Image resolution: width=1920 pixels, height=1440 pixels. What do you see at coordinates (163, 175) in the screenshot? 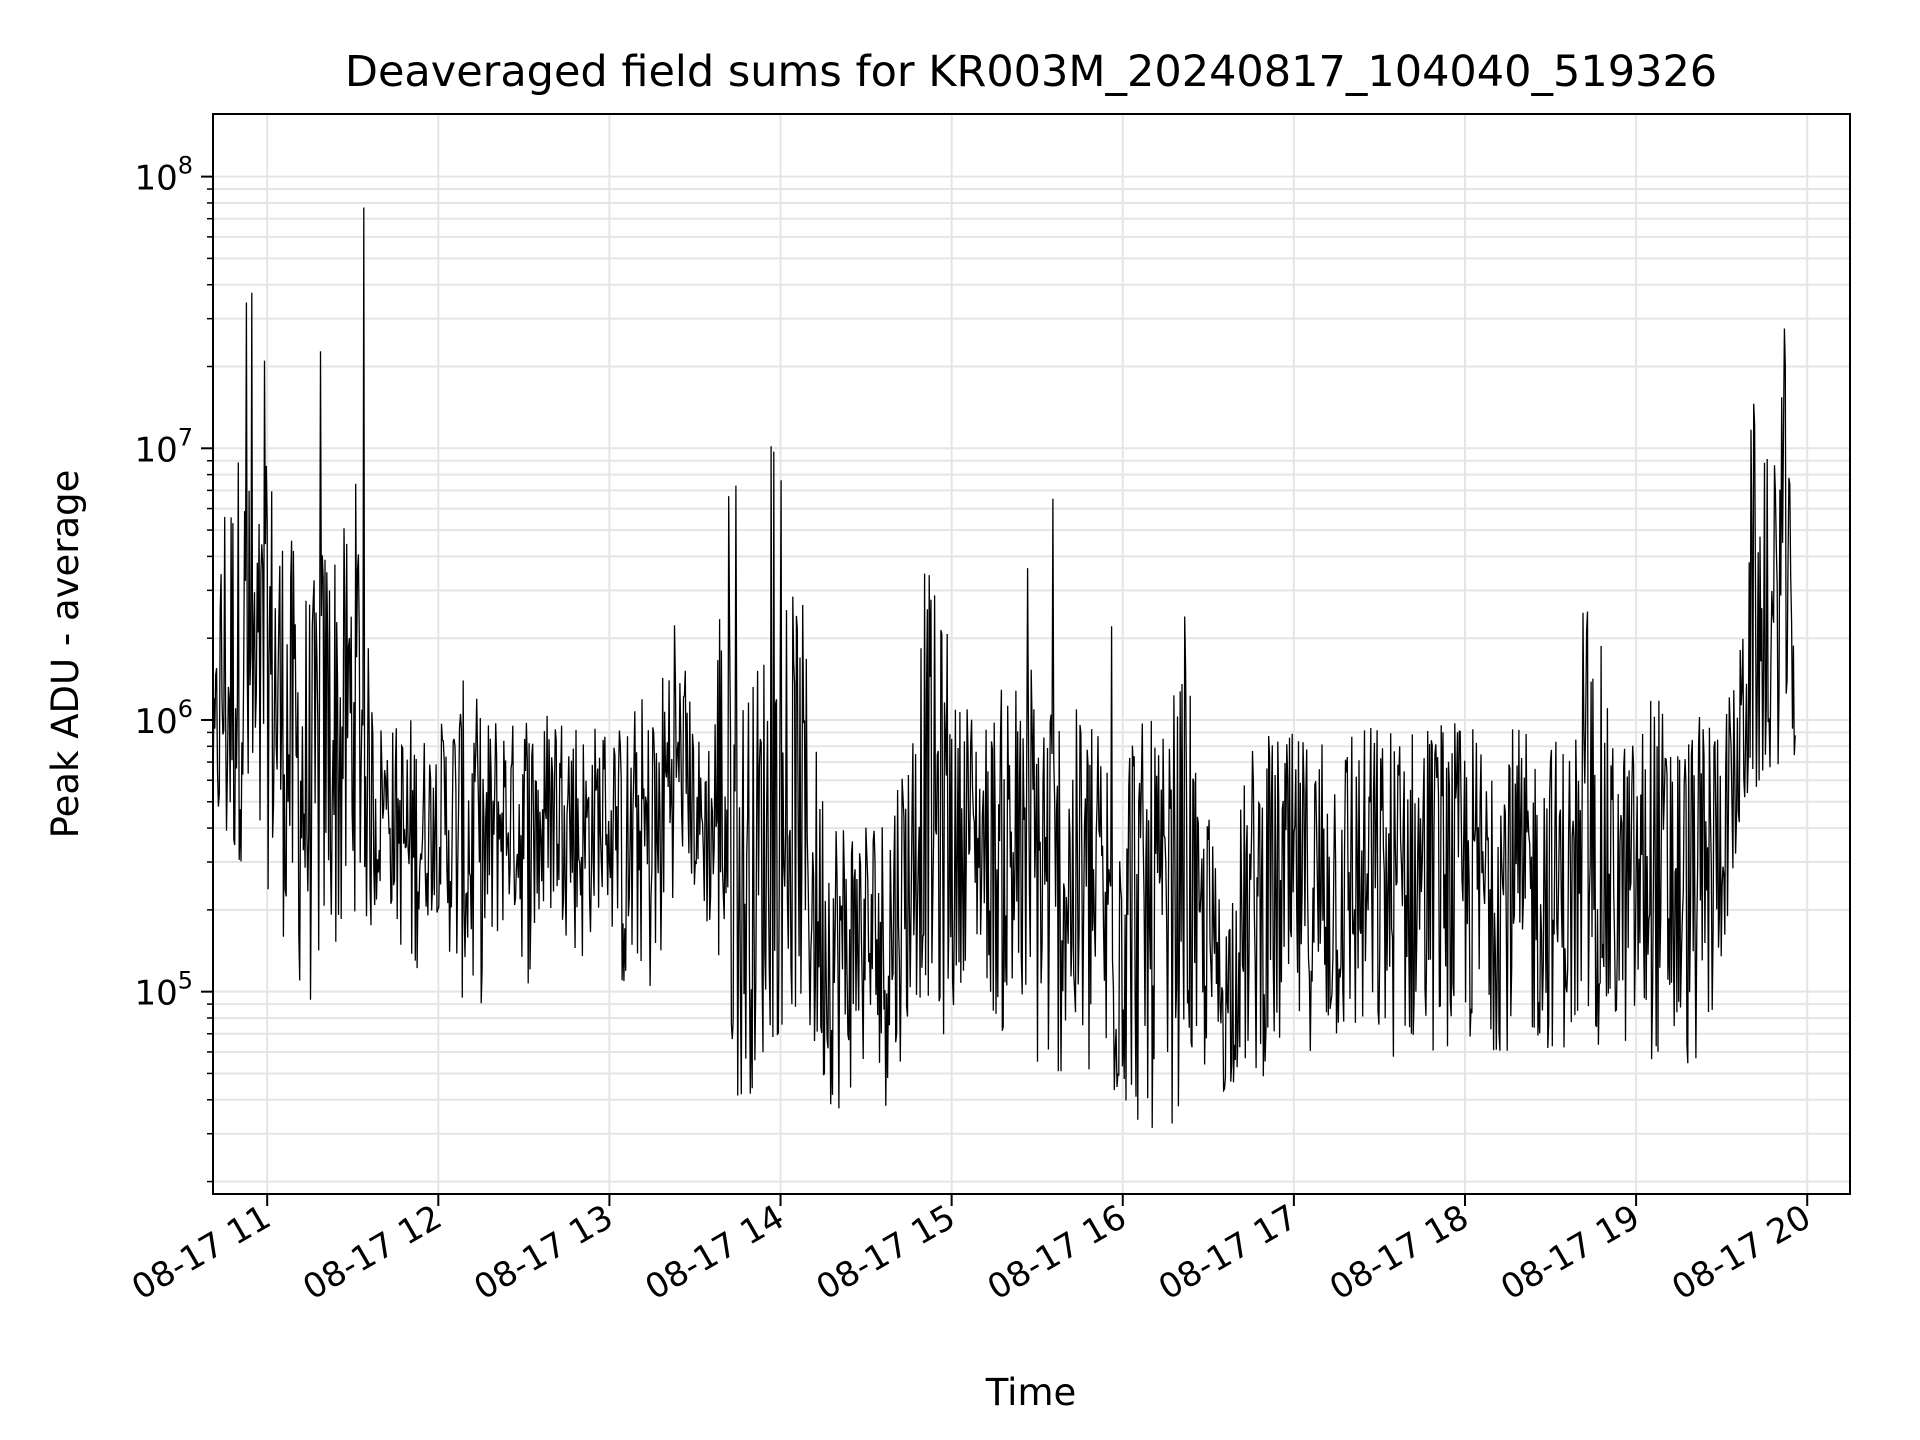
I see `y-tick-label: 10⁸` at bounding box center [163, 175].